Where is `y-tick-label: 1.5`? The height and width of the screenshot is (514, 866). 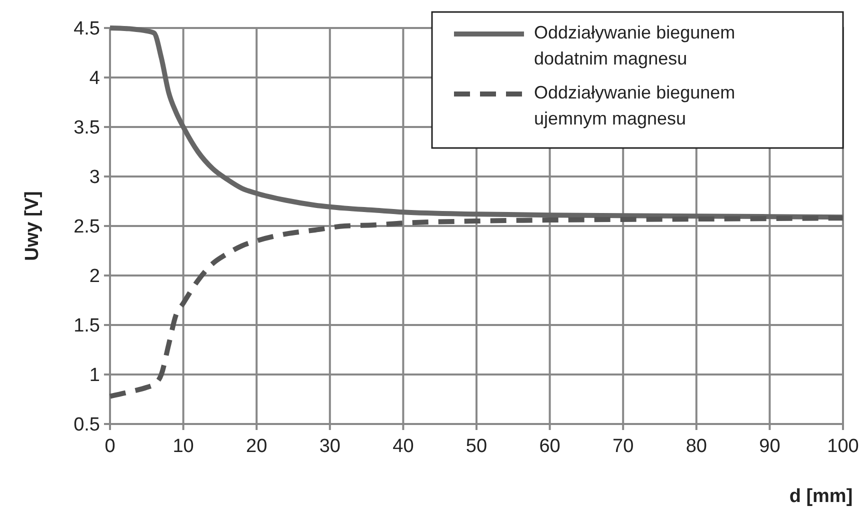 y-tick-label: 1.5 is located at coordinates (87, 326).